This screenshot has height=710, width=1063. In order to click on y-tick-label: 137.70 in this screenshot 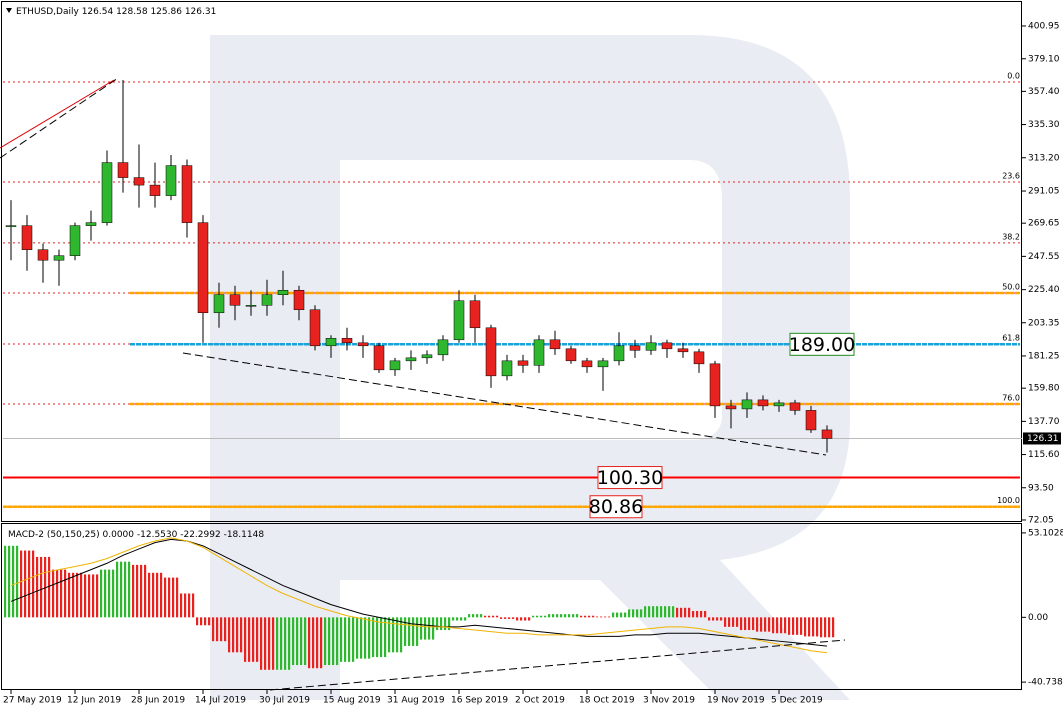, I will do `click(1044, 422)`.